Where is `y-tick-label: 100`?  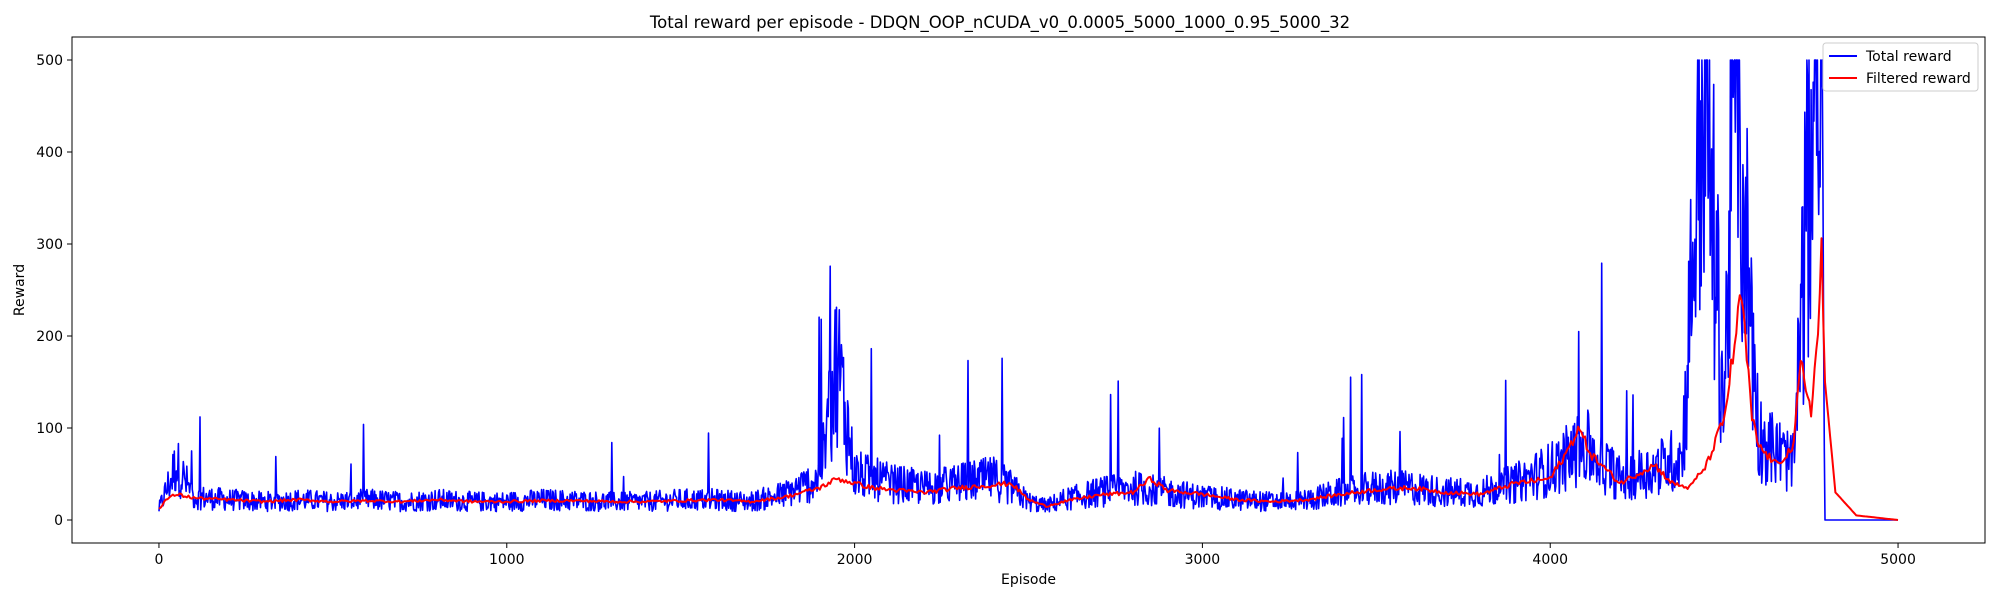 y-tick-label: 100 is located at coordinates (49, 429).